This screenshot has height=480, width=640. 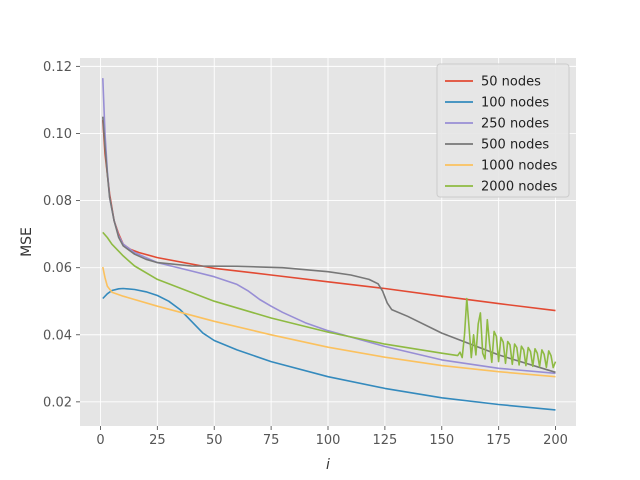 I want to click on x-tick-label: 100, so click(x=328, y=440).